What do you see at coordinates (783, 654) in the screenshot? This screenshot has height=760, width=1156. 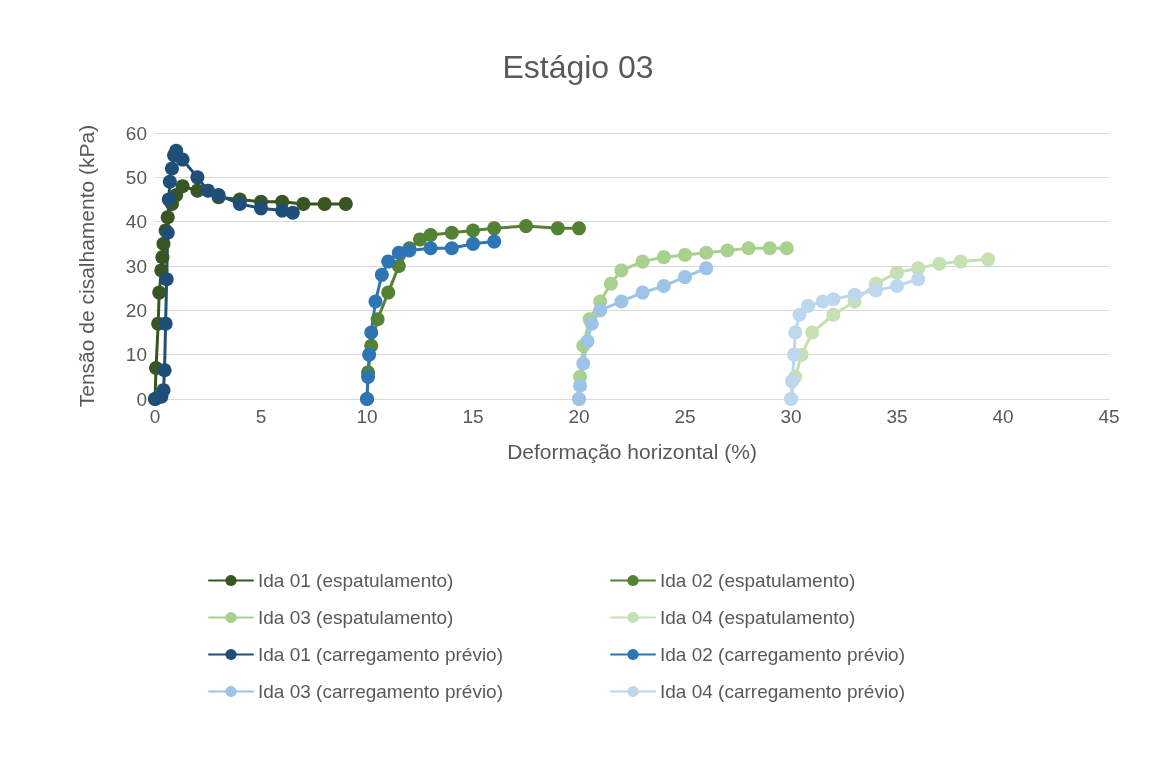 I see `legend-label: Ida 02 (carregamento prévio)` at bounding box center [783, 654].